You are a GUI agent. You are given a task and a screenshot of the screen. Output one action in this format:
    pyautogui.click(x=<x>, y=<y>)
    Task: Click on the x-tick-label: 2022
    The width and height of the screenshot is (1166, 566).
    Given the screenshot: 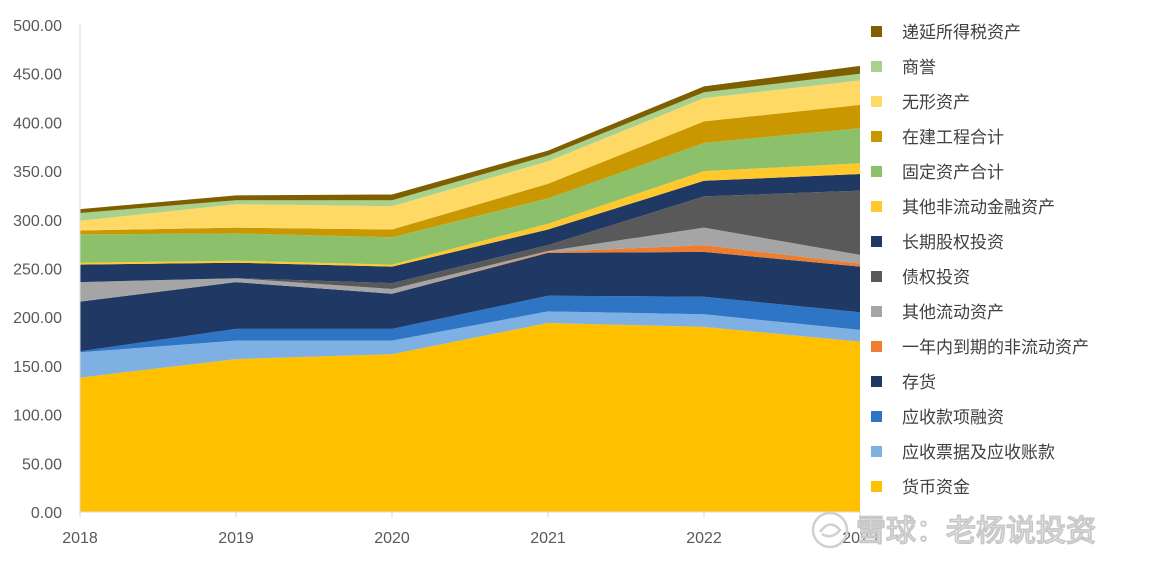 What is the action you would take?
    pyautogui.click(x=704, y=538)
    